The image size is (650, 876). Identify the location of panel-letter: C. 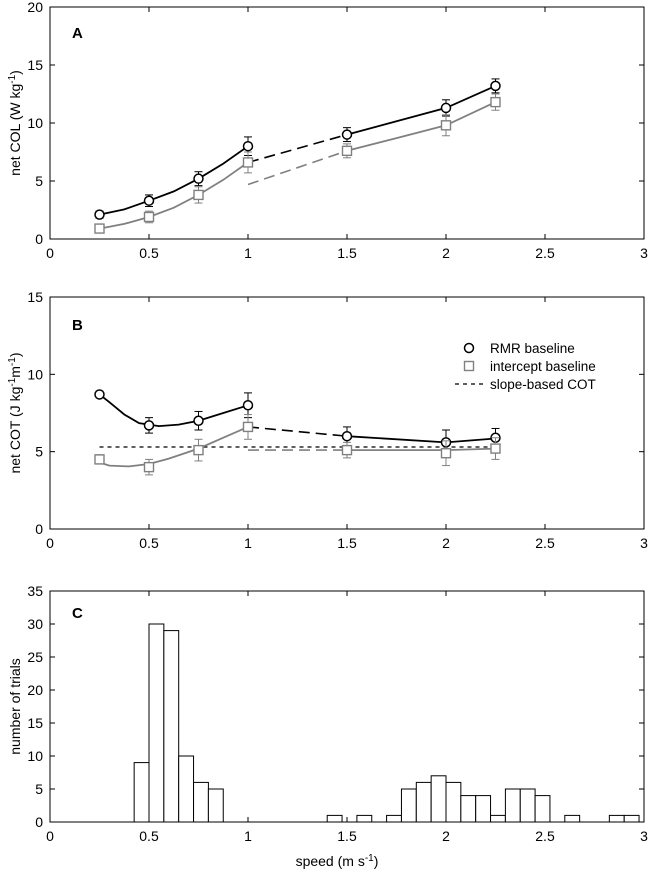
(77, 613).